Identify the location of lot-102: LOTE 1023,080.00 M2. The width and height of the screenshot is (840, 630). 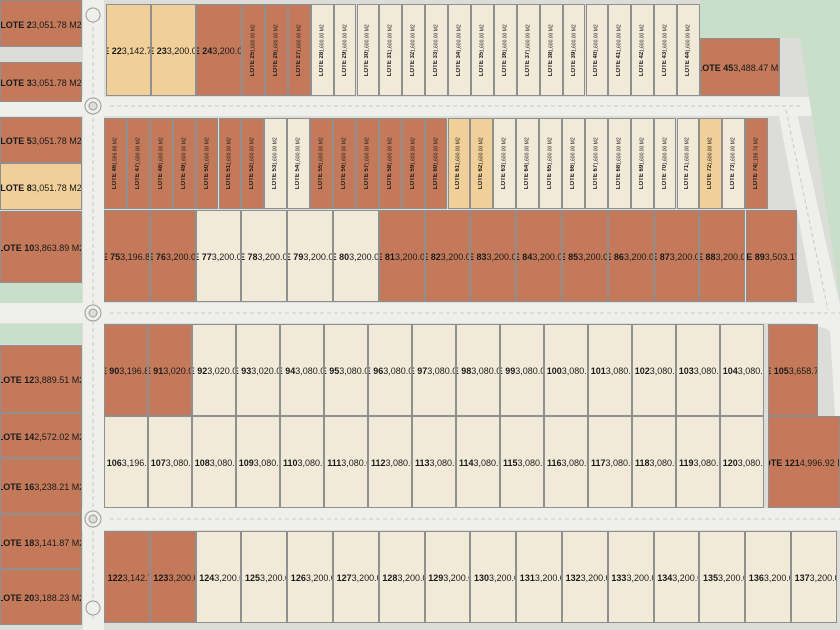
(654, 370).